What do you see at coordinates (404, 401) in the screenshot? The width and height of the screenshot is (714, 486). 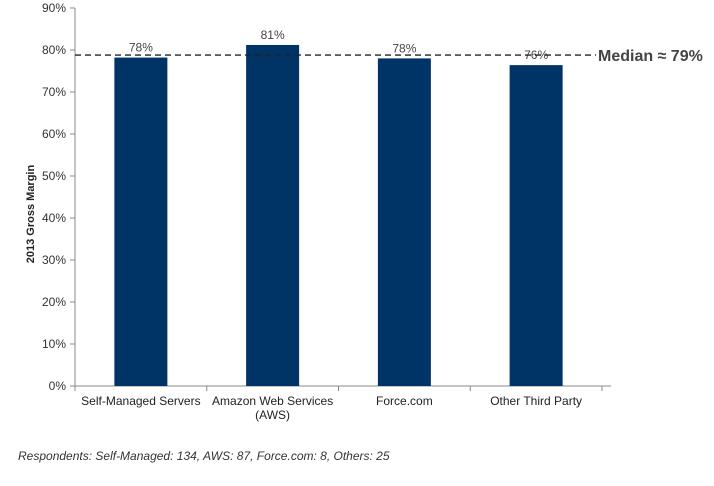 I see `x-category-label: Force.com` at bounding box center [404, 401].